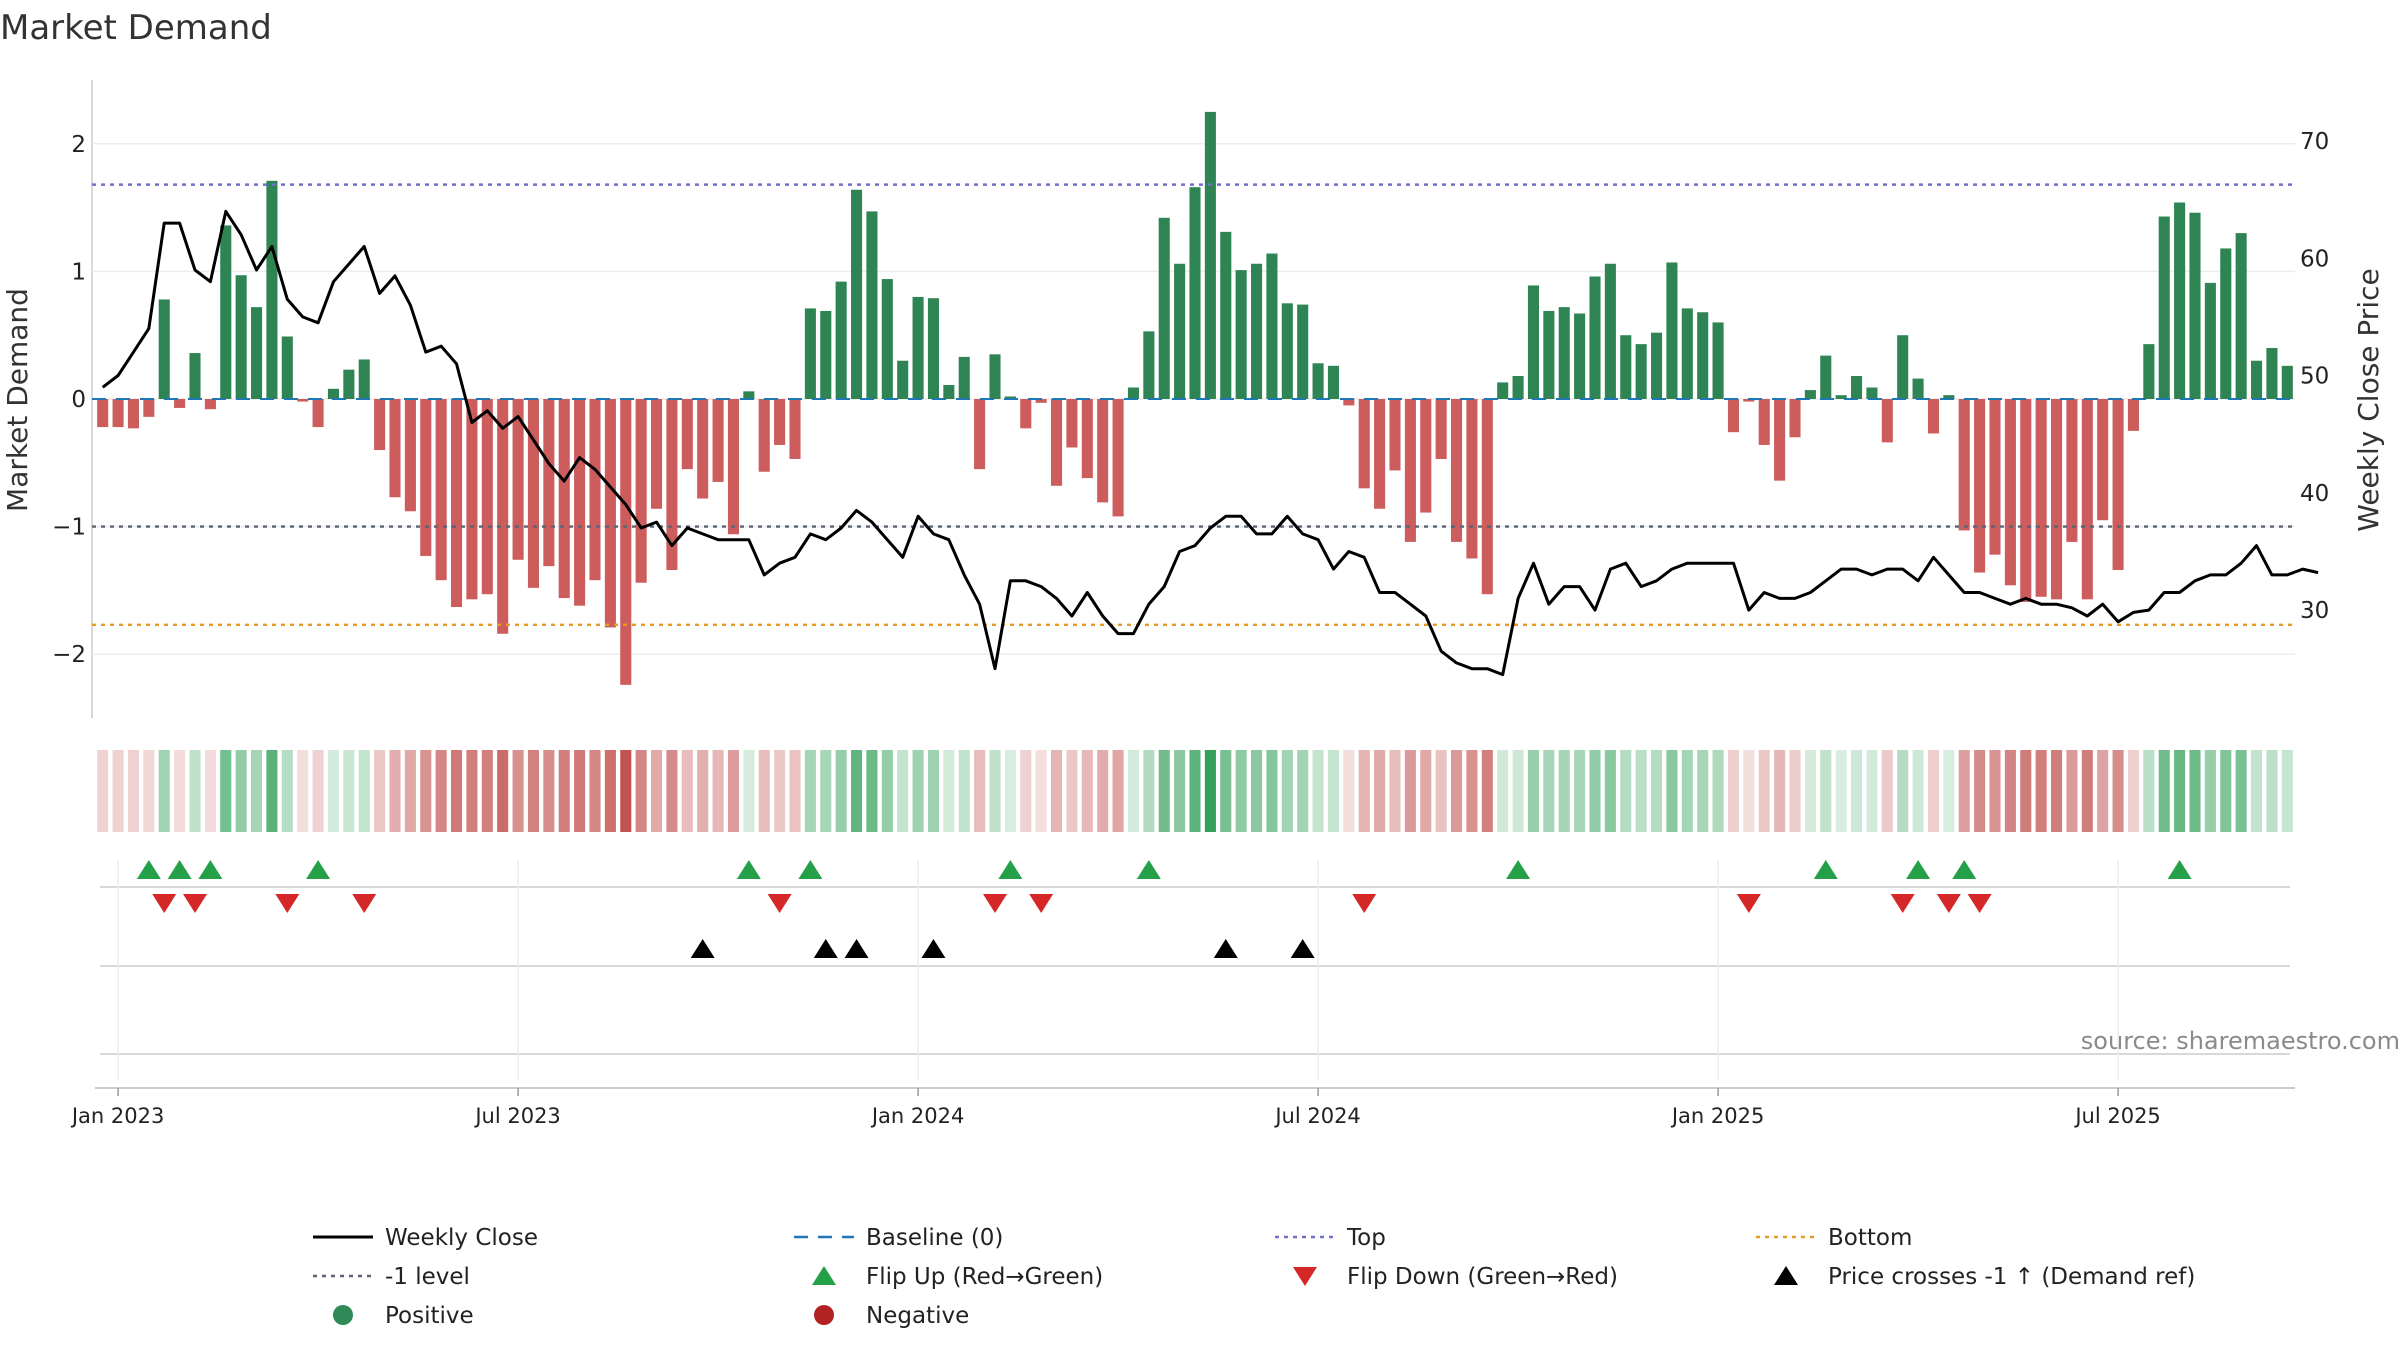  What do you see at coordinates (1455, 1277) in the screenshot?
I see `legend-item: Flip Down (Green→Red)` at bounding box center [1455, 1277].